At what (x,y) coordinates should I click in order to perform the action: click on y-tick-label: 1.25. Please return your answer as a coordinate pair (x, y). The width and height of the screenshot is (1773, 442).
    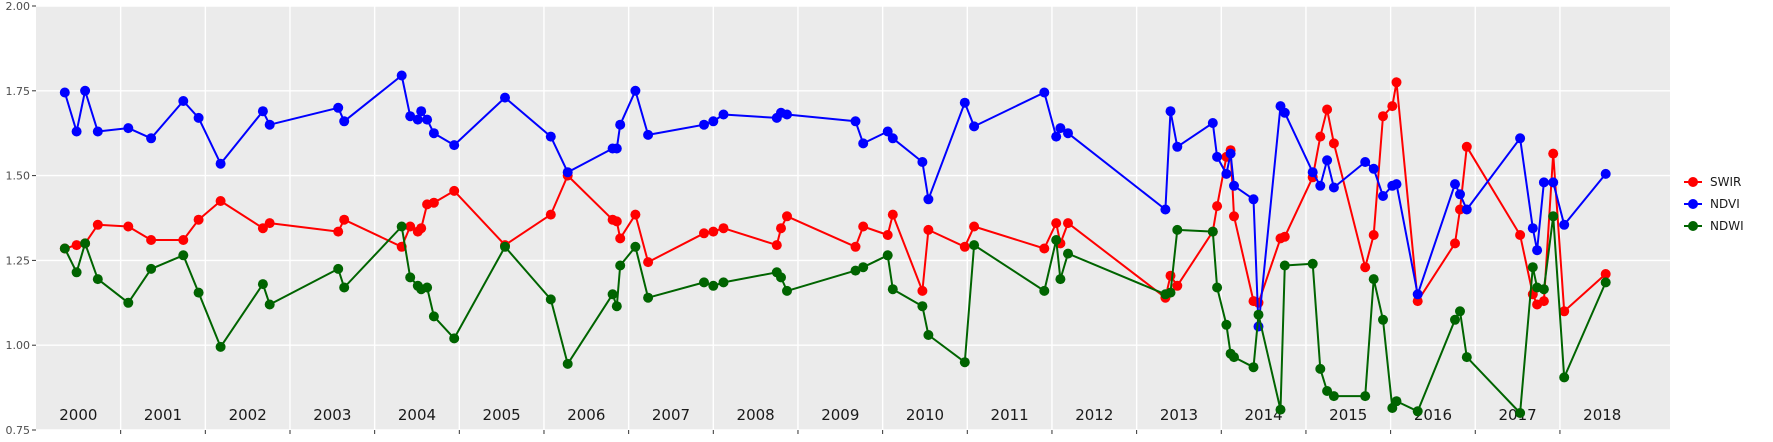
    Looking at the image, I should click on (18, 260).